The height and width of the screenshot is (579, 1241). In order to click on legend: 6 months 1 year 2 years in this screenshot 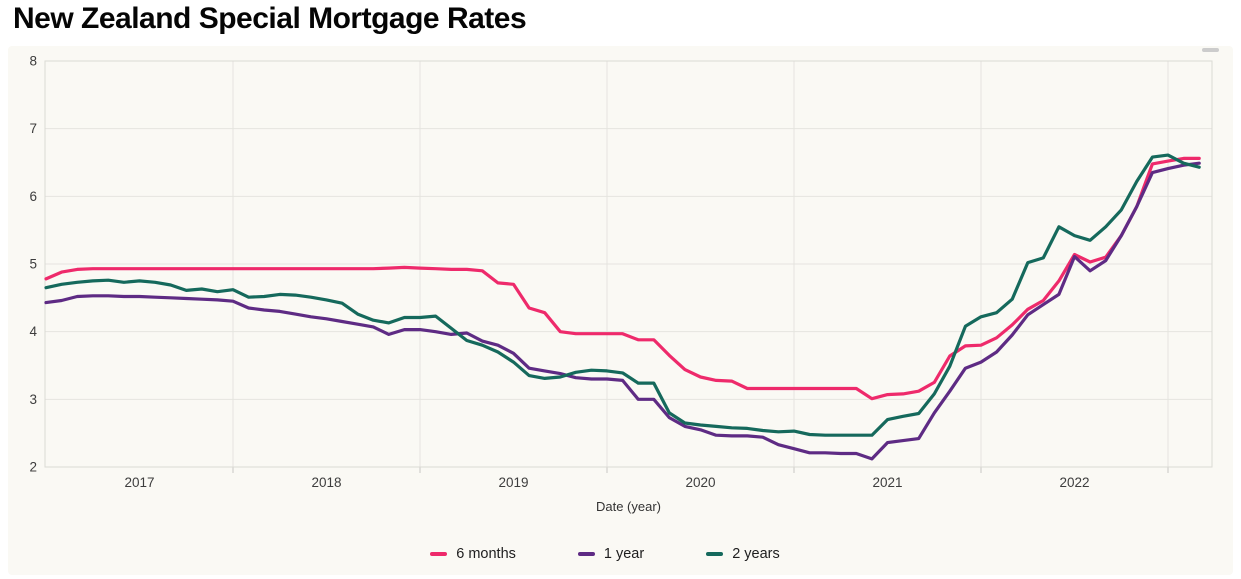, I will do `click(605, 554)`.